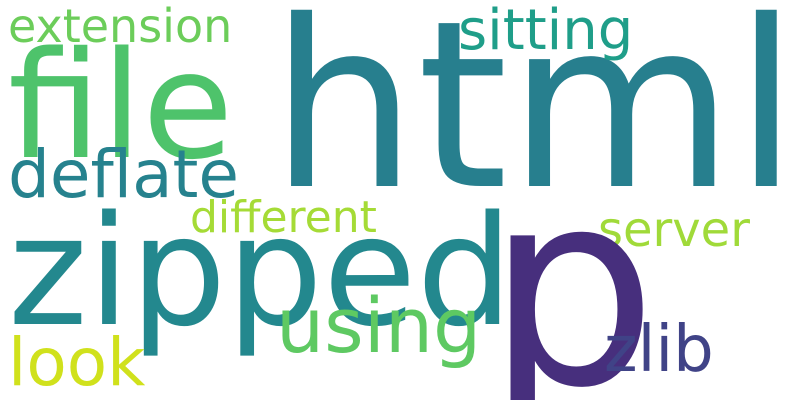 Image resolution: width=800 pixels, height=400 pixels. I want to click on word-zlib: zlib, so click(659, 350).